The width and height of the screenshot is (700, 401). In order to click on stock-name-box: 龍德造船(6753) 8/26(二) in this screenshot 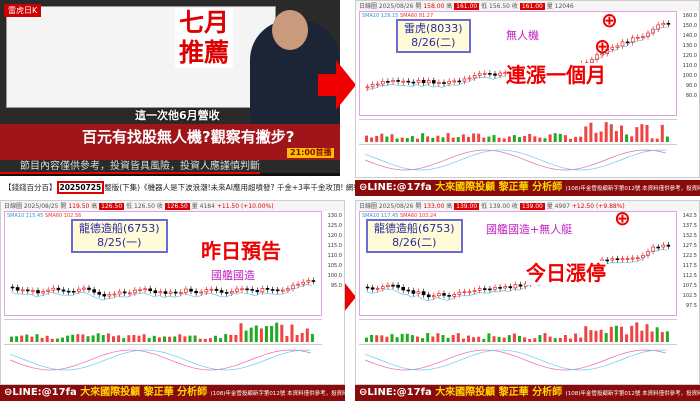, I will do `click(414, 236)`.